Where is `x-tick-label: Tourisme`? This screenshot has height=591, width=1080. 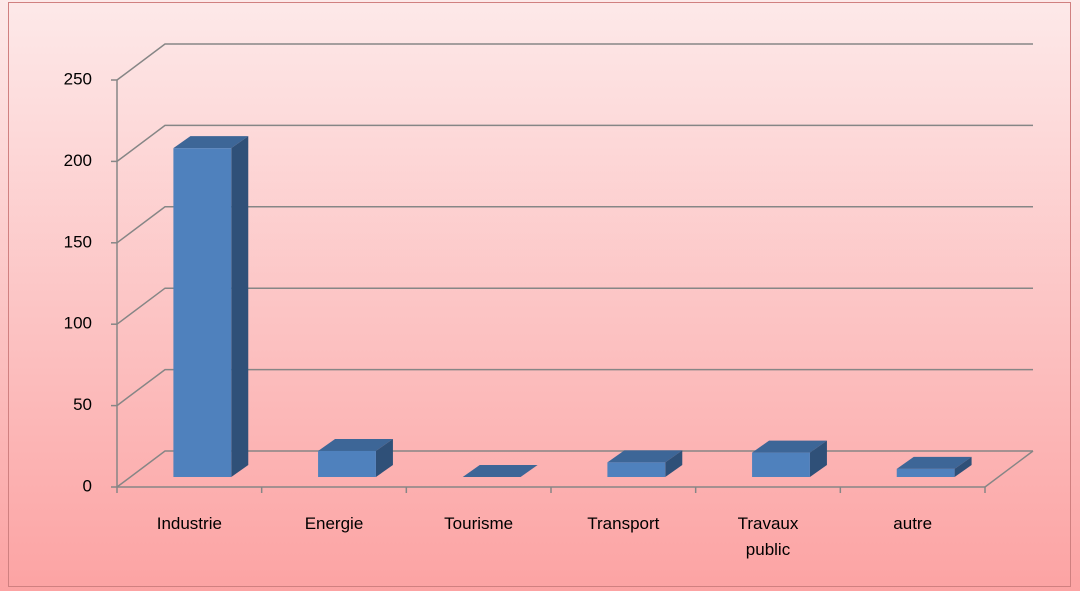
x-tick-label: Tourisme is located at coordinates (479, 523).